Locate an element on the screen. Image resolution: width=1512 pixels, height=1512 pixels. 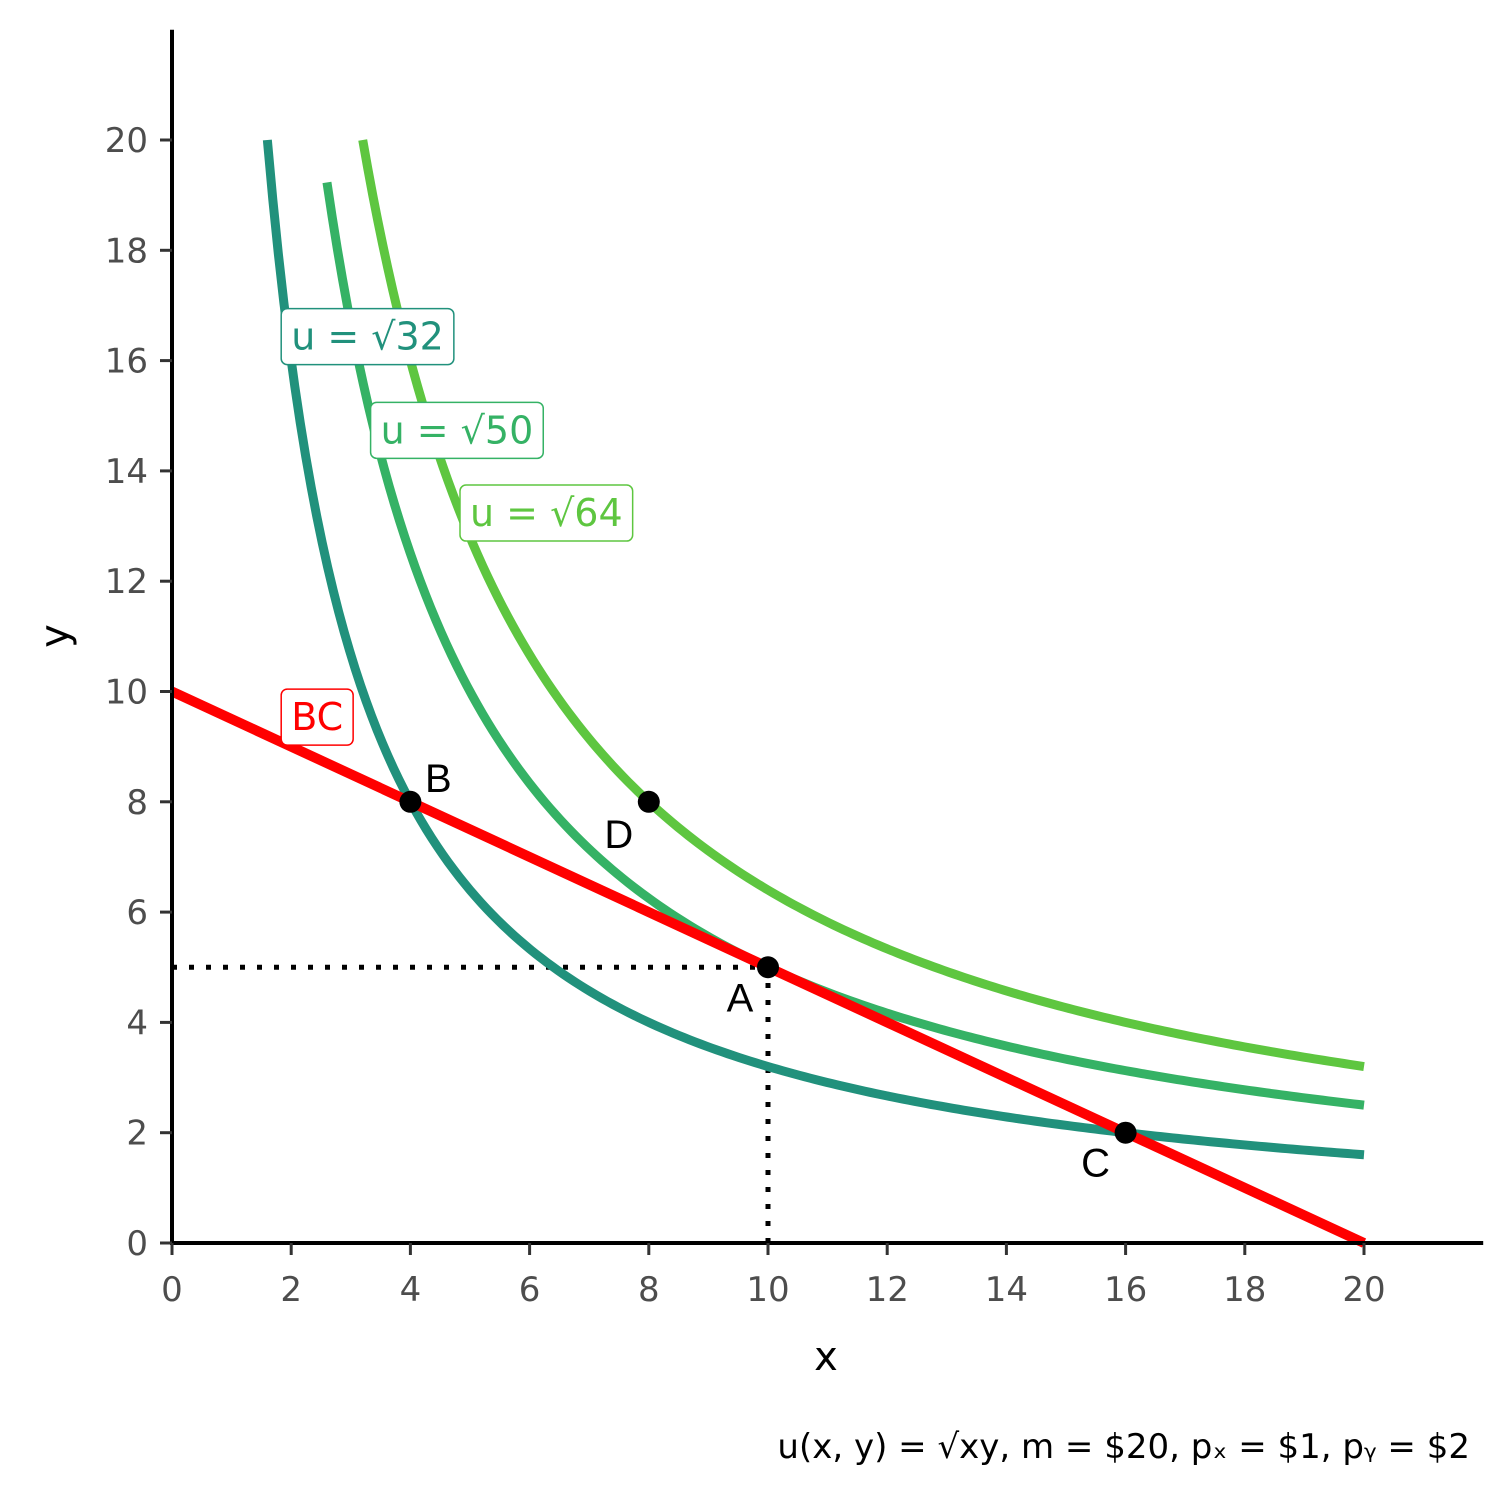
chart-caption: u(x, y) = √xy, m = $20, pₓ = $1, pᵧ = $2 is located at coordinates (1123, 1447).